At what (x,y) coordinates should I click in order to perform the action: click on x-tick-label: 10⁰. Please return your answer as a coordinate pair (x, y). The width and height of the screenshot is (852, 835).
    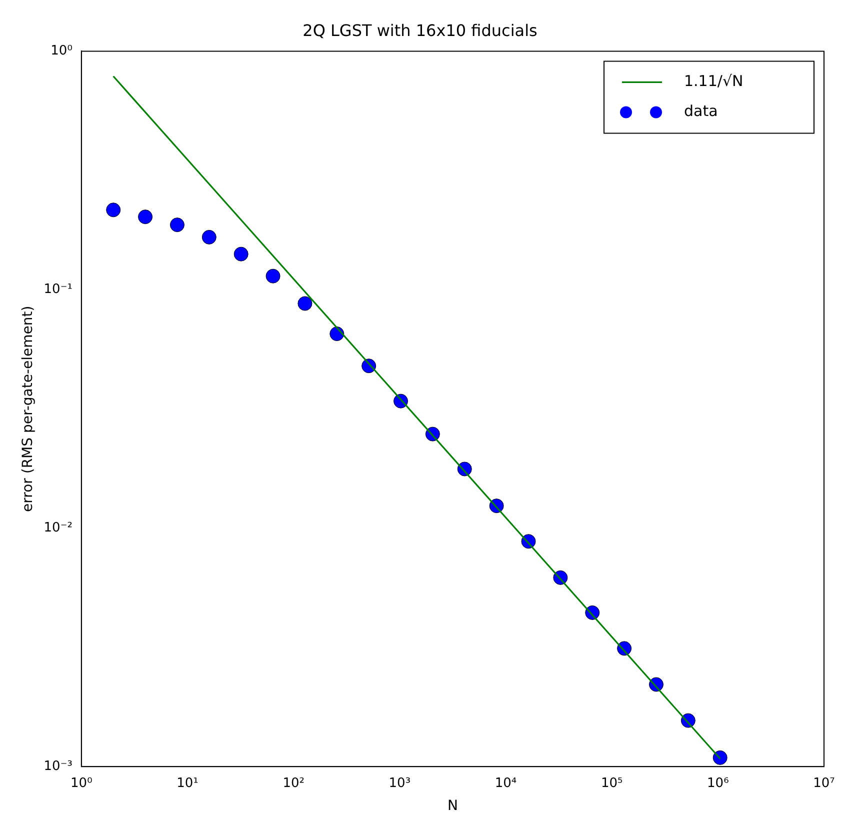
    Looking at the image, I should click on (81, 783).